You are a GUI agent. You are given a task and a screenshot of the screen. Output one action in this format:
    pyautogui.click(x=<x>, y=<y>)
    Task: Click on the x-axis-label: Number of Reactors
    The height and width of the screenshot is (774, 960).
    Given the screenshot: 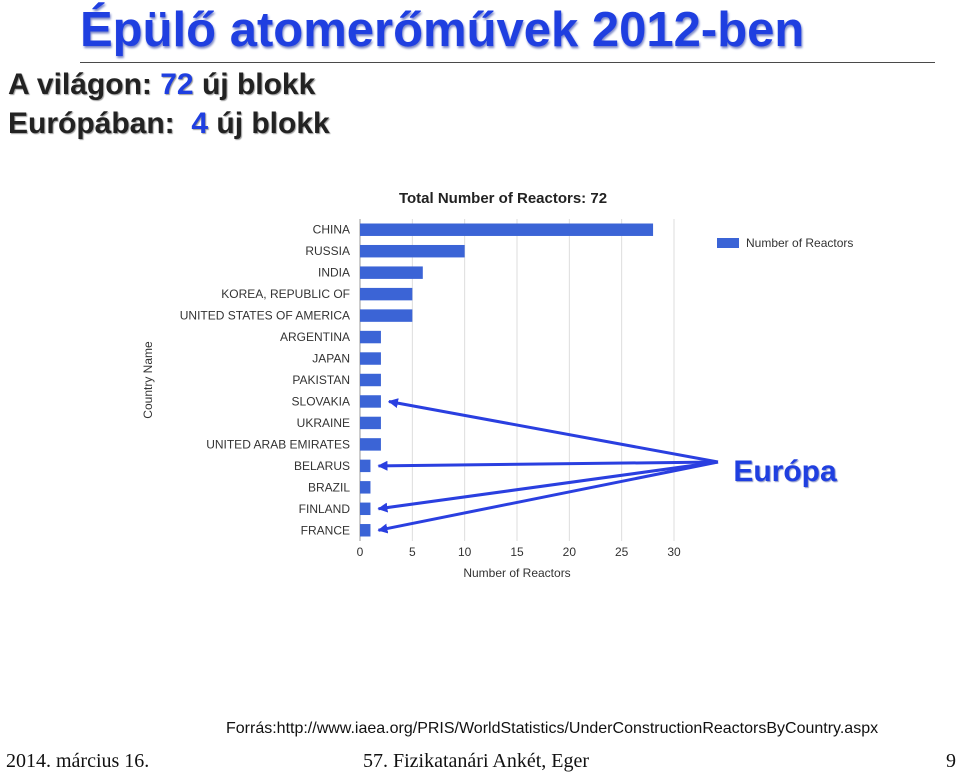 What is the action you would take?
    pyautogui.click(x=516, y=573)
    